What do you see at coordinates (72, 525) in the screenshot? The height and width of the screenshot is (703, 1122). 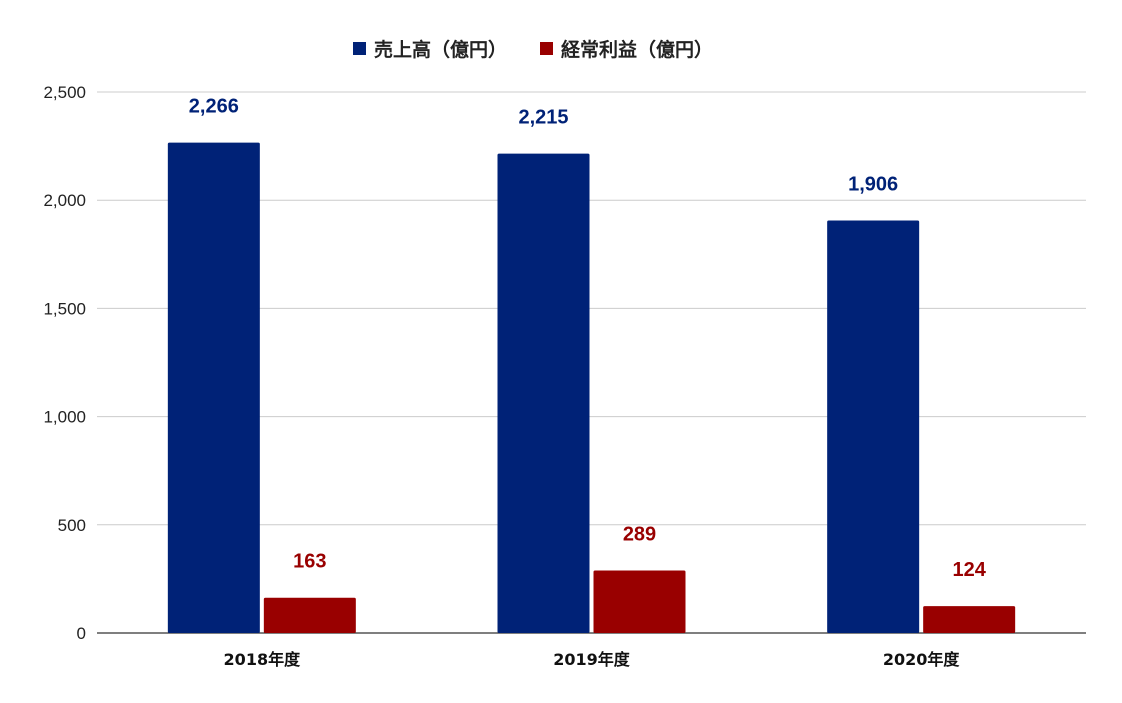 I see `y-tick-label: 500` at bounding box center [72, 525].